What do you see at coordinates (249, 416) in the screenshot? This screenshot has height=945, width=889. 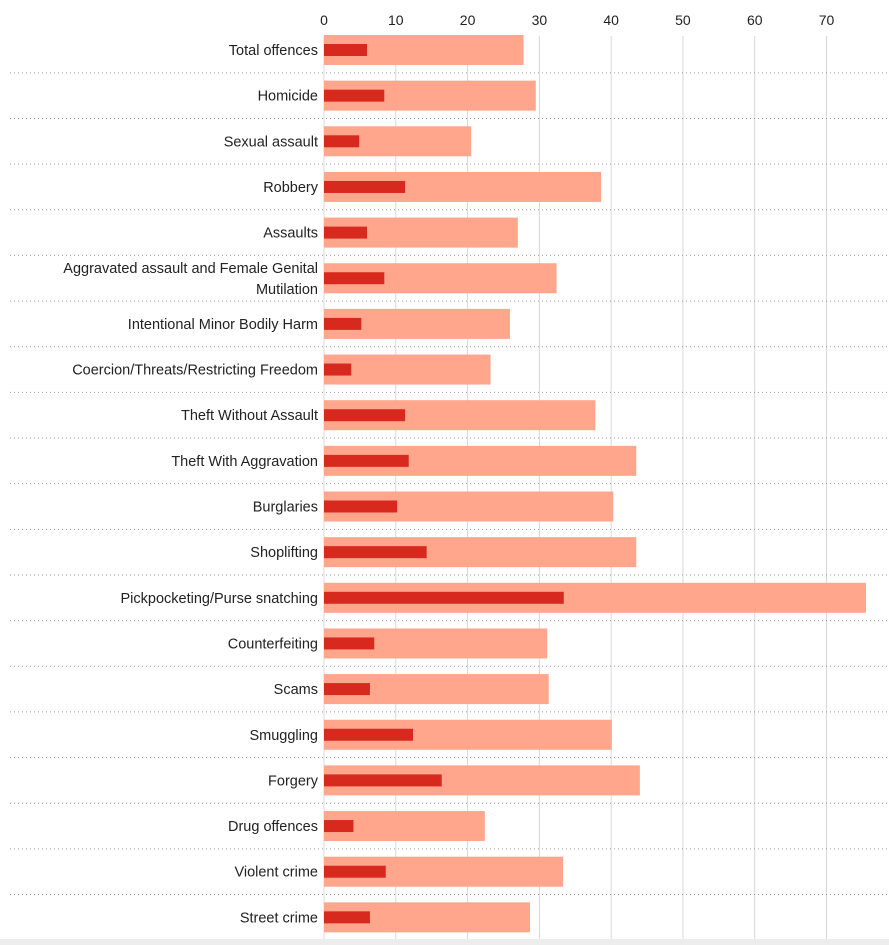 I see `category-label: Theft Without Assault` at bounding box center [249, 416].